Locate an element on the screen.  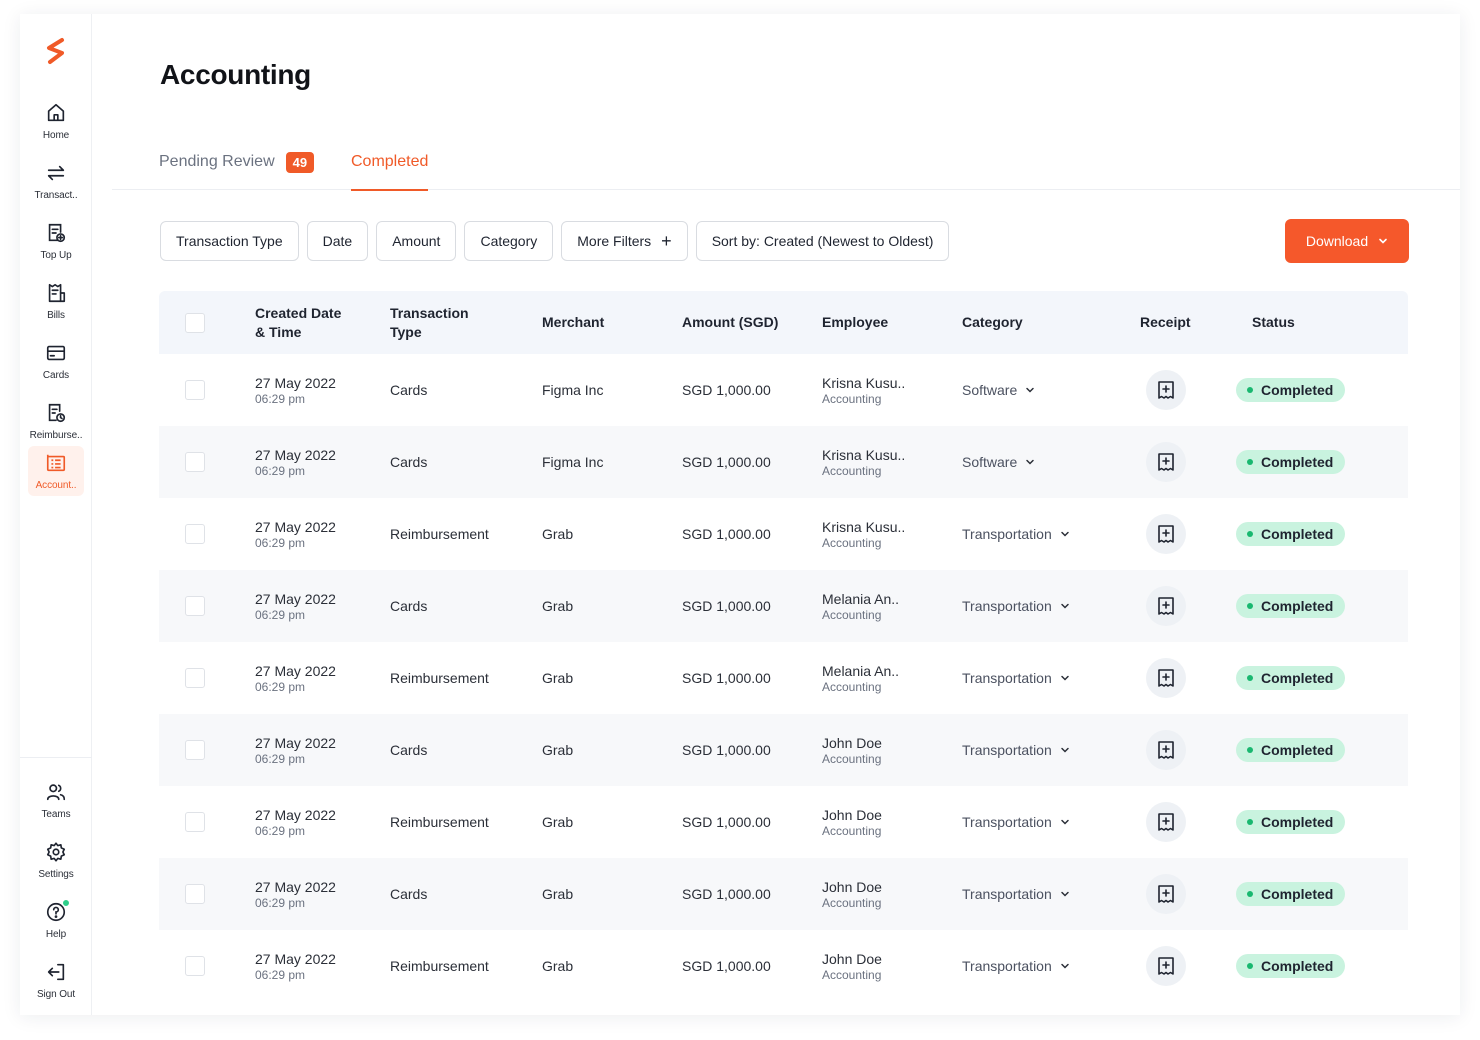
sort-dropdown: Sort by: Created (Newest to Oldest) is located at coordinates (822, 241).